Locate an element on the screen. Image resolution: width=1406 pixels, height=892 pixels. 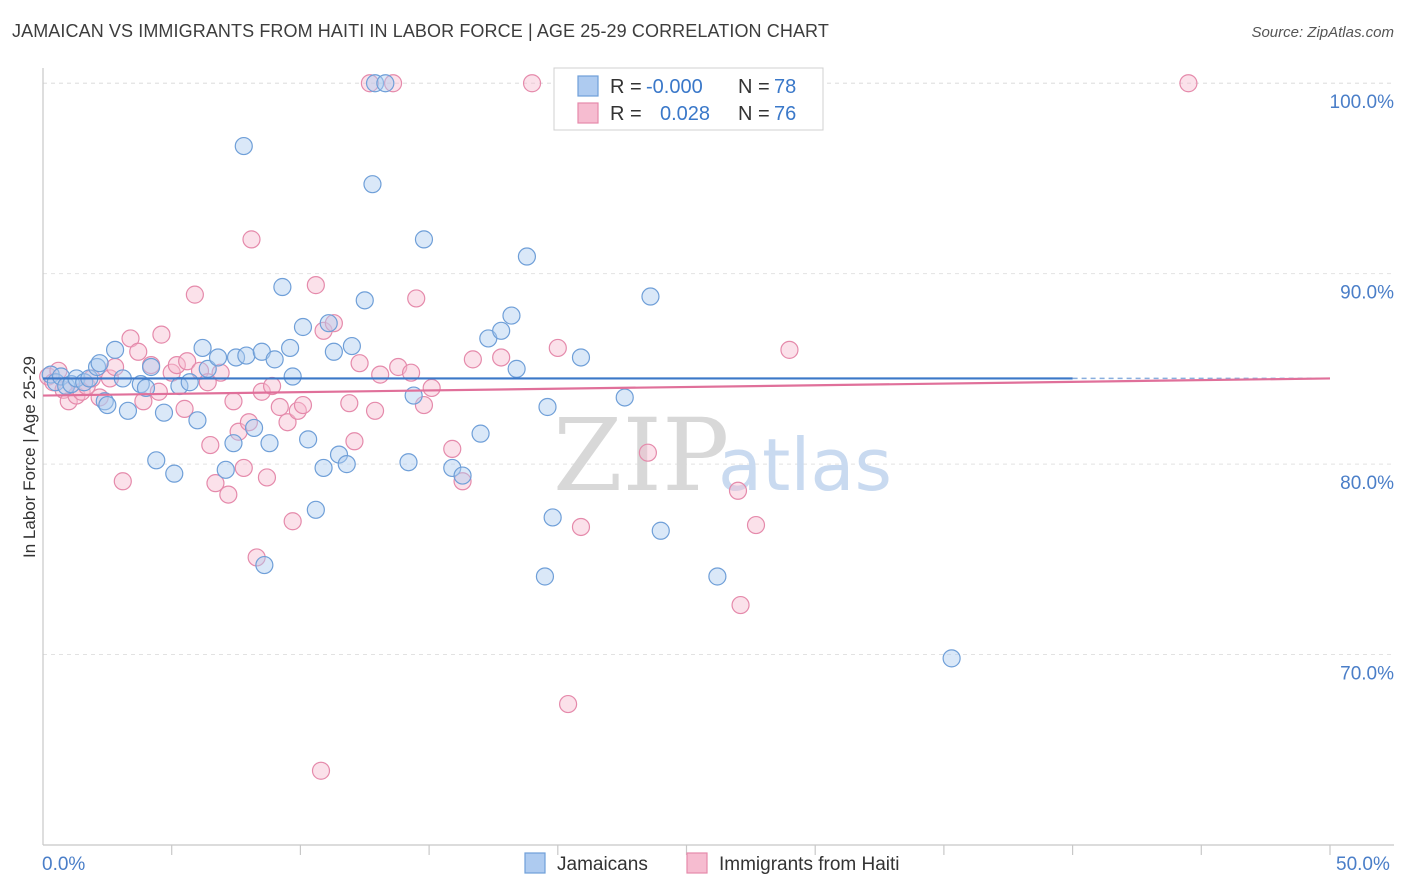
legend-n-label-jamaicans: N = is located at coordinates (754, 87).